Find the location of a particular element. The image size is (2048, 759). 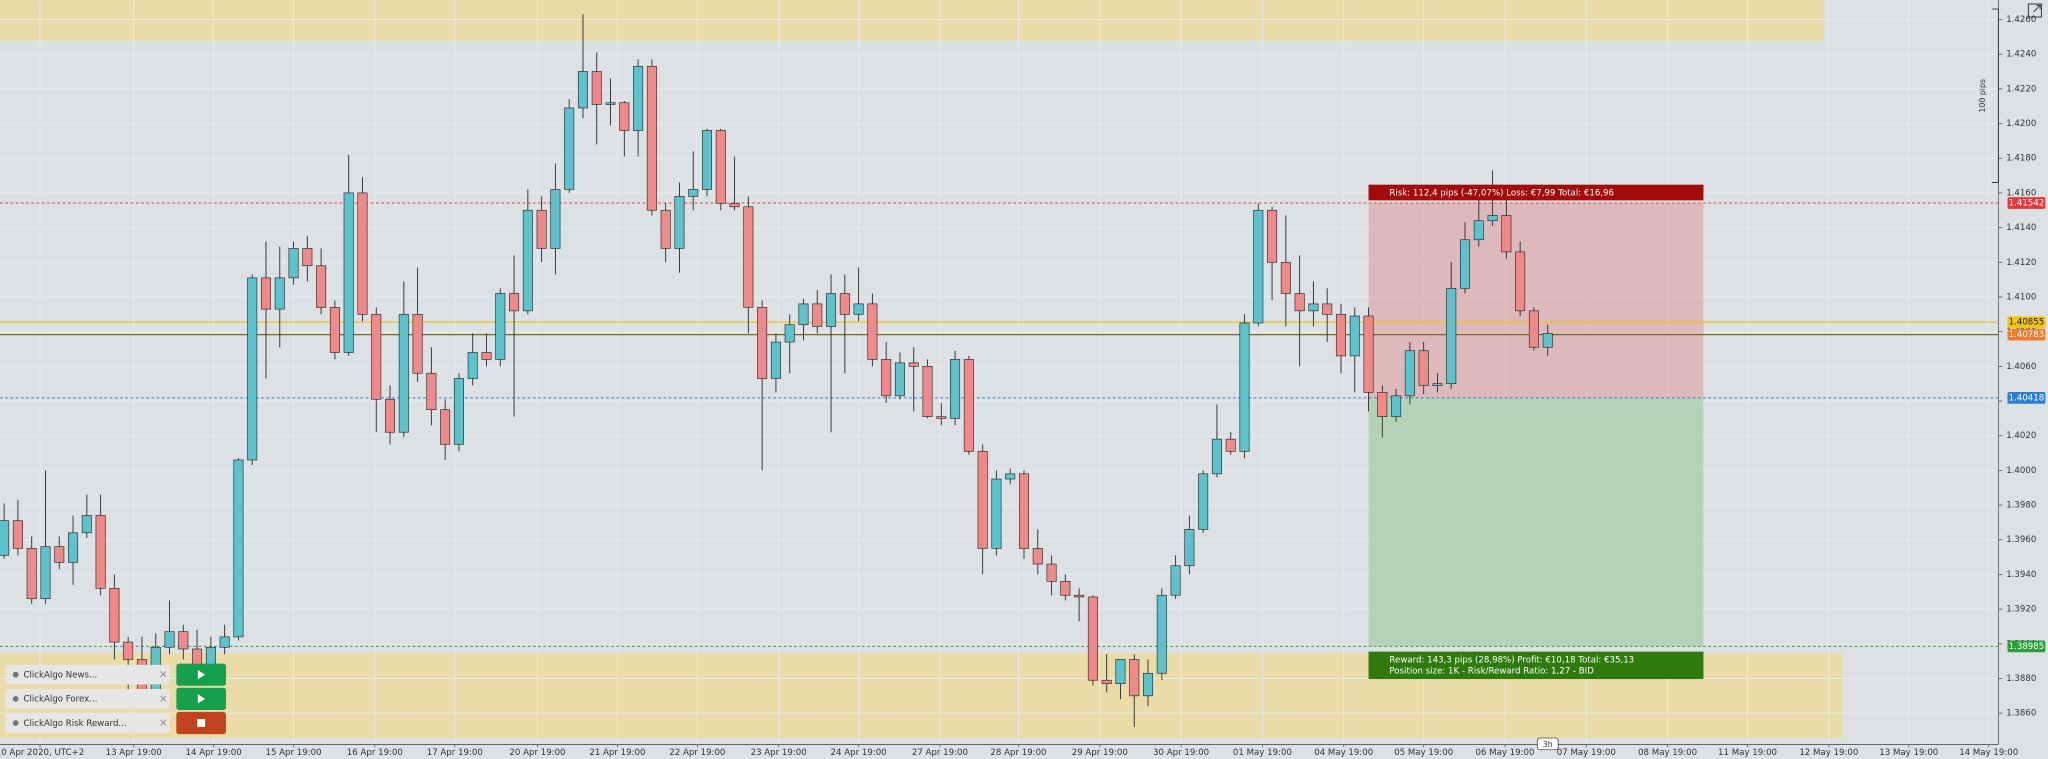

price-tag-label: 1.38985 is located at coordinates (2027, 647).